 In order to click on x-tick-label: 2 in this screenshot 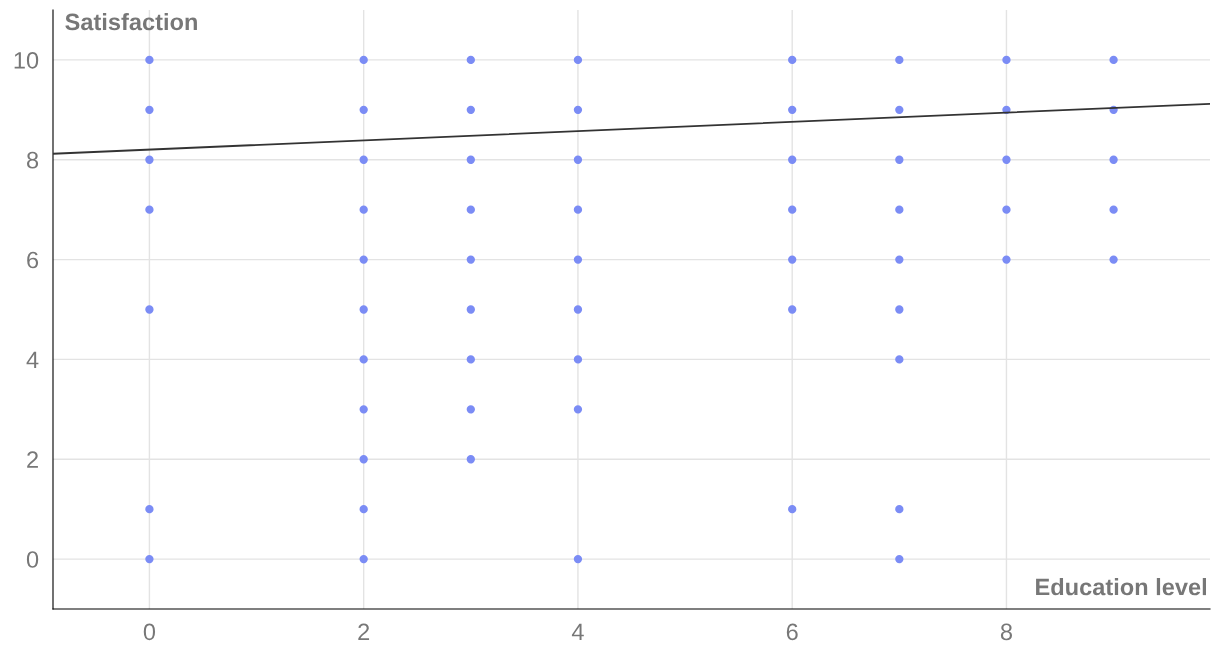, I will do `click(364, 631)`.